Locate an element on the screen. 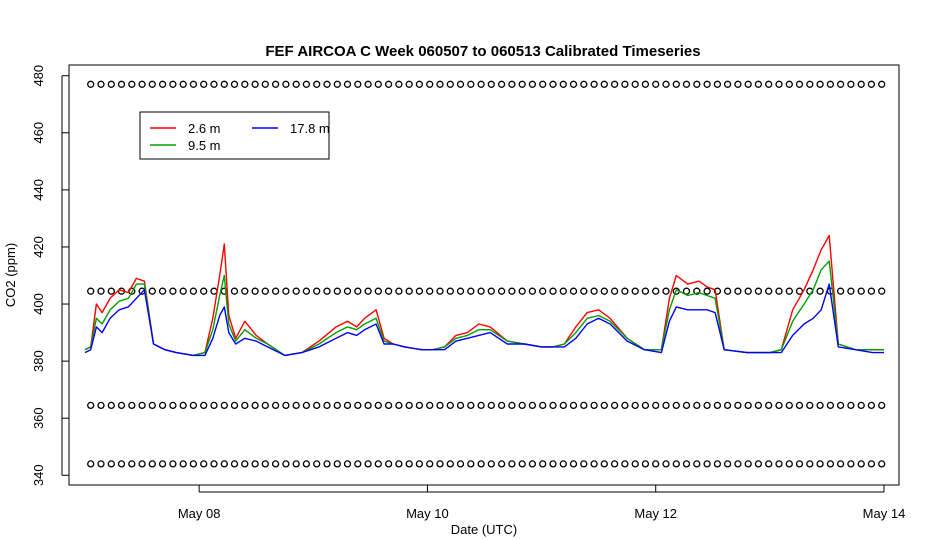 The height and width of the screenshot is (540, 936). legend-label: 17.8 m is located at coordinates (310, 128).